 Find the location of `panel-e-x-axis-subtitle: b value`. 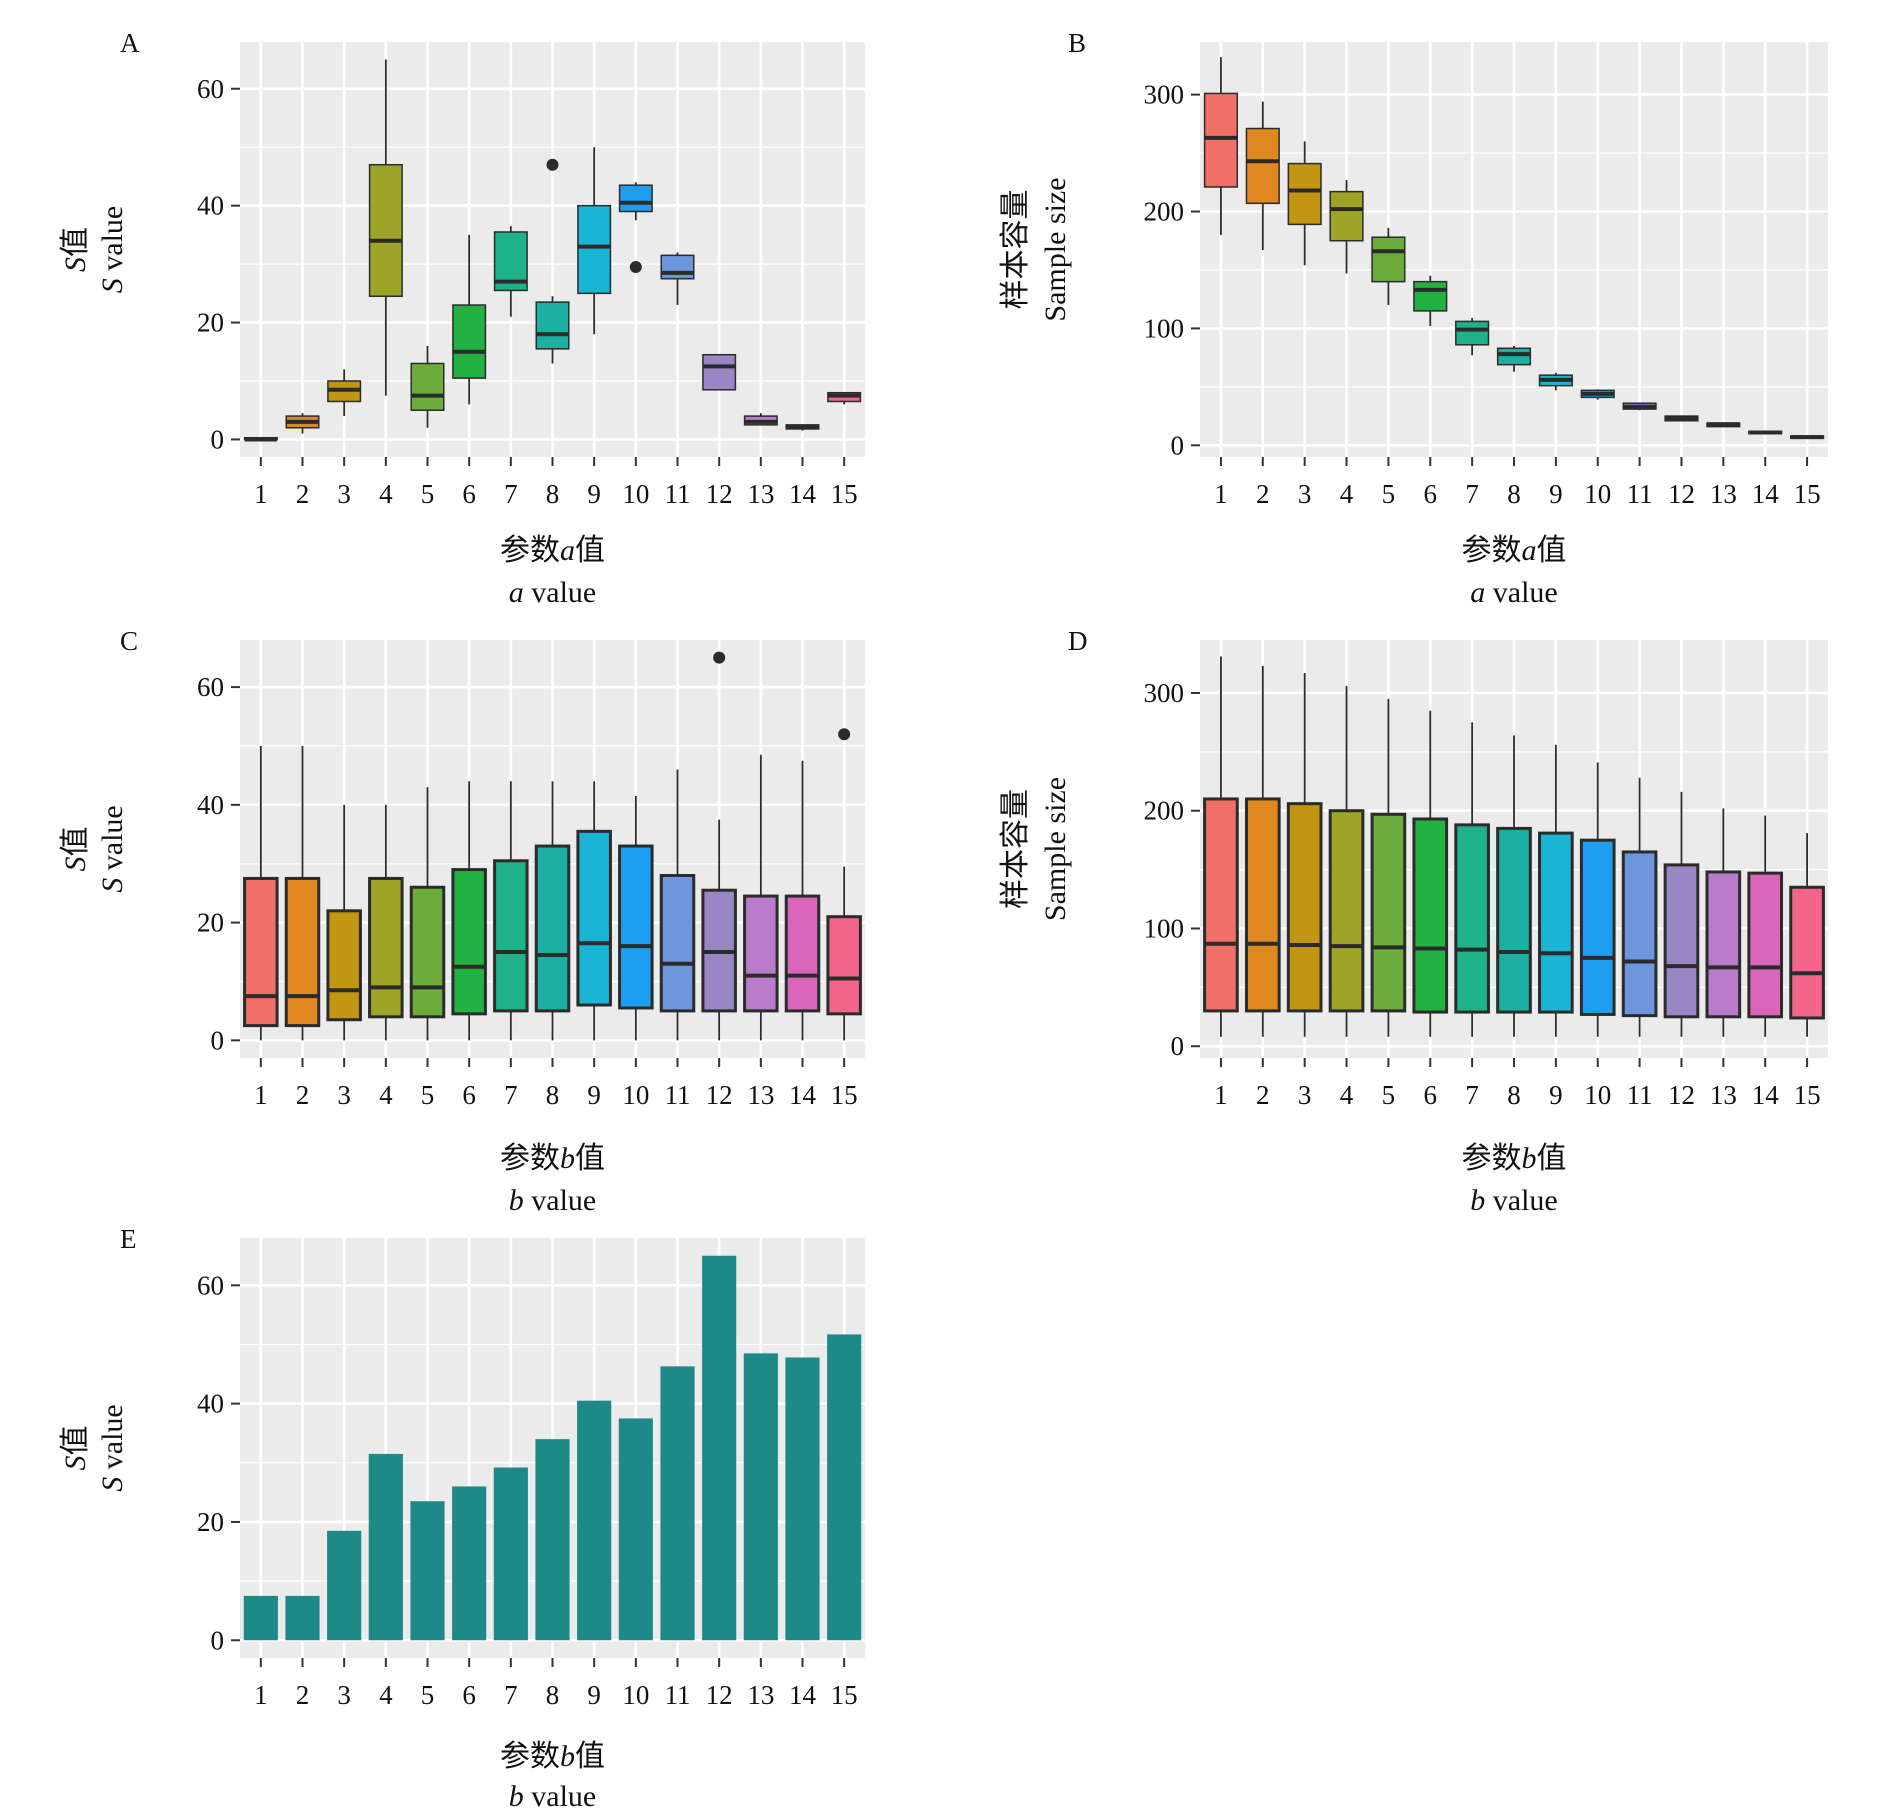

panel-e-x-axis-subtitle: b value is located at coordinates (552, 1796).